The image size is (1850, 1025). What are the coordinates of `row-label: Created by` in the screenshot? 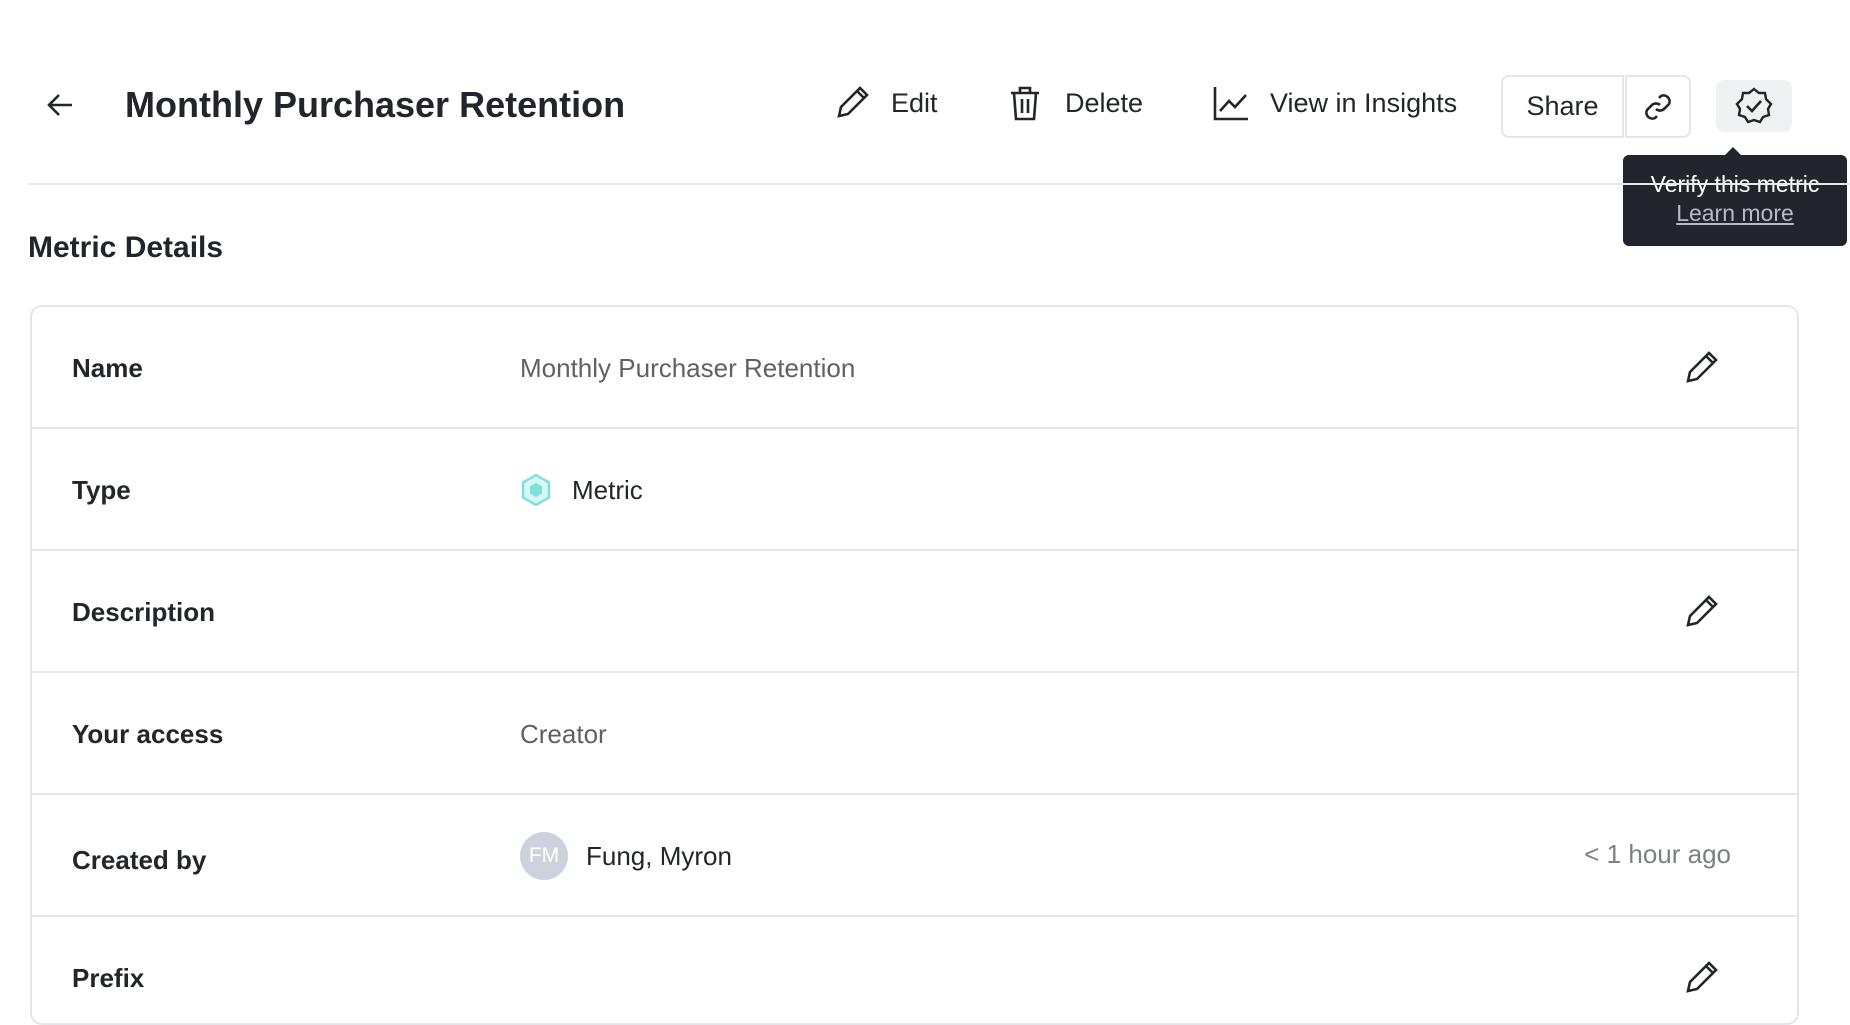 It's located at (139, 860).